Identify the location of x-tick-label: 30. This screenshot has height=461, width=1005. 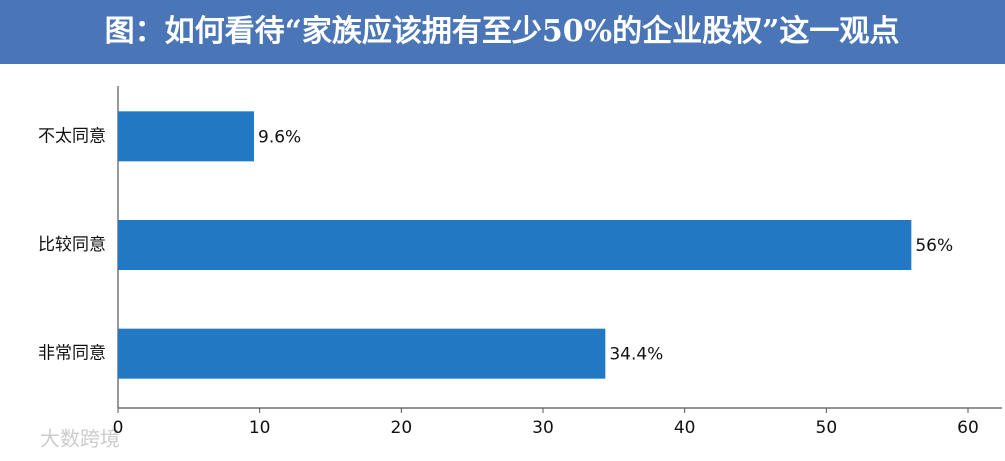
(543, 428).